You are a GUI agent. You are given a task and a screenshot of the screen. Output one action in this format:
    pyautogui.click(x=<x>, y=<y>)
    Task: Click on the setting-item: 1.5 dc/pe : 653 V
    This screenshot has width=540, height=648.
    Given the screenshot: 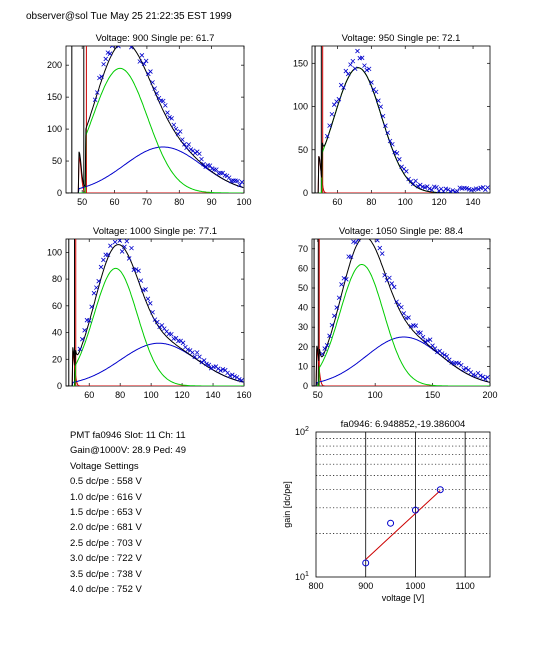 What is the action you would take?
    pyautogui.click(x=106, y=513)
    